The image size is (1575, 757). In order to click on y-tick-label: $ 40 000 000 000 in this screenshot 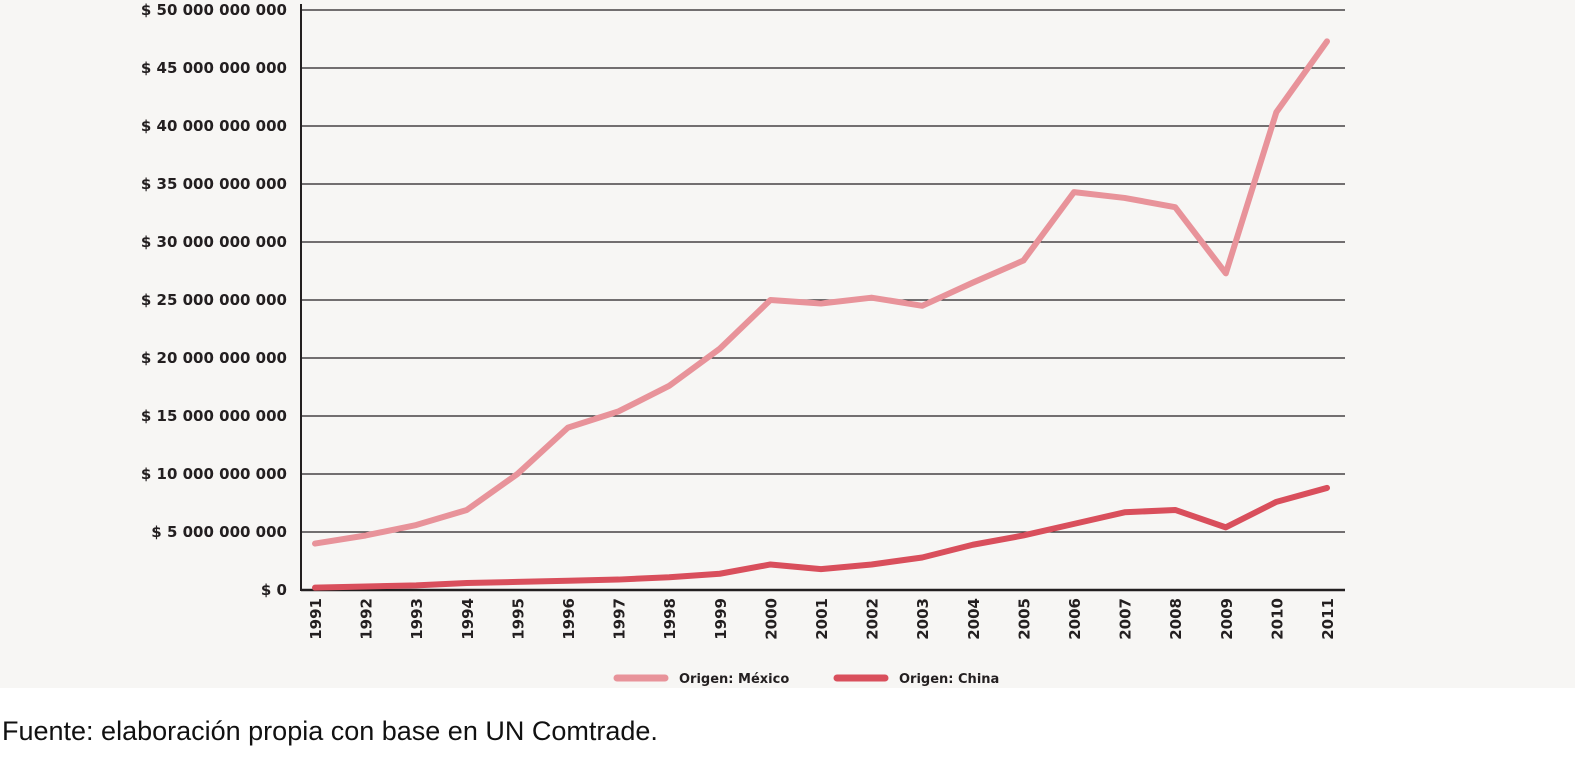, I will do `click(214, 126)`.